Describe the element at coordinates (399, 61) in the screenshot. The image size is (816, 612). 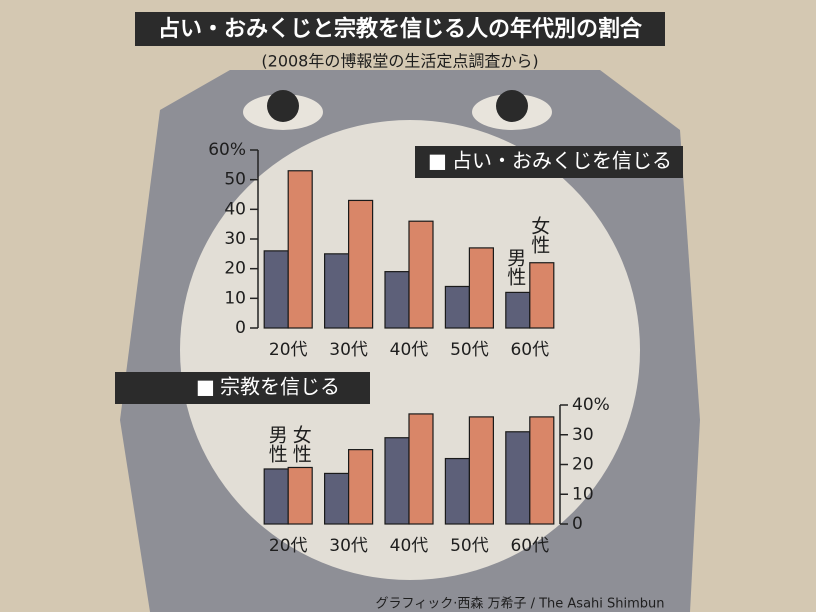
I see `subtitle: (2008年の博報堂の生活定点調査から)` at that location.